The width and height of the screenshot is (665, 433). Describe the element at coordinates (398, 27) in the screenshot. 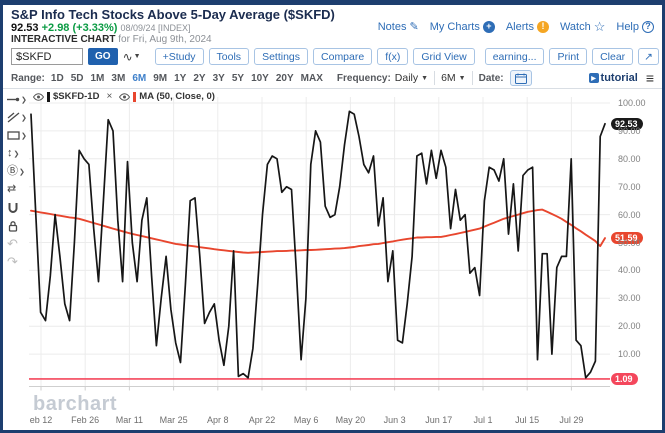

I see `notes-link: Notes ✎` at that location.